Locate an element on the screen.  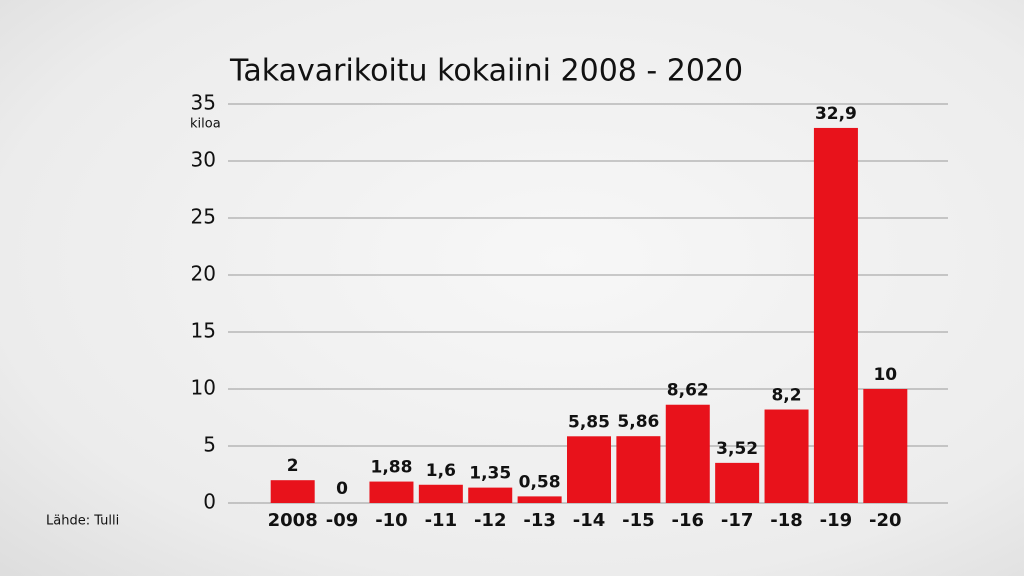
x-tick-label: -11 is located at coordinates (441, 520).